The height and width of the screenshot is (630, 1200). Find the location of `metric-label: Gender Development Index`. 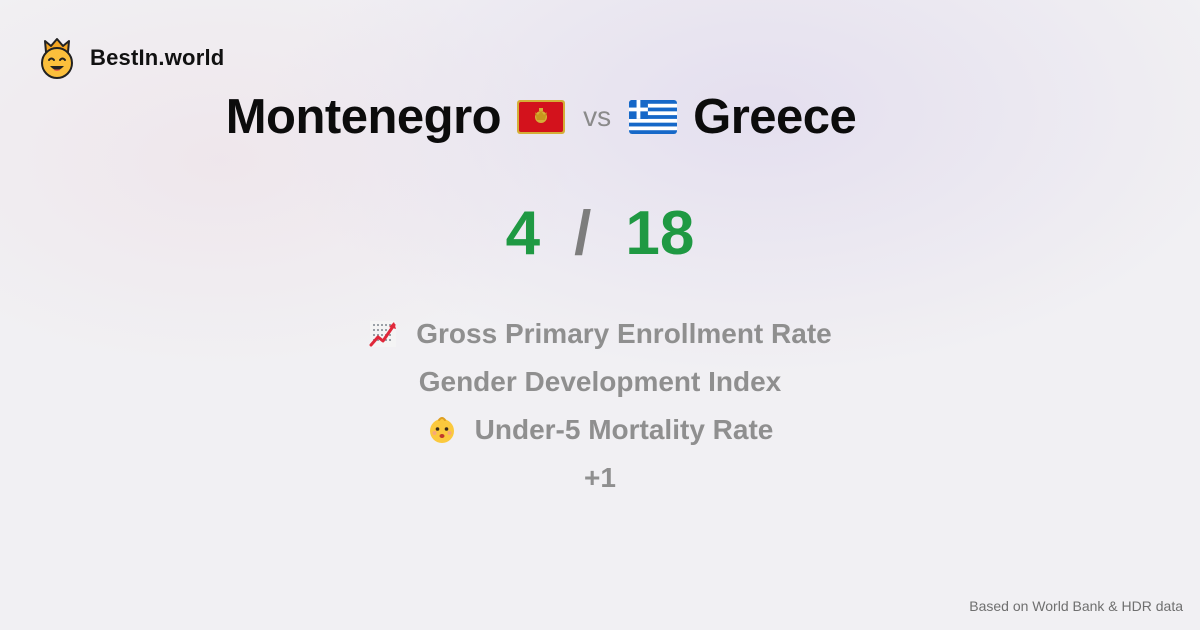

metric-label: Gender Development Index is located at coordinates (600, 381).